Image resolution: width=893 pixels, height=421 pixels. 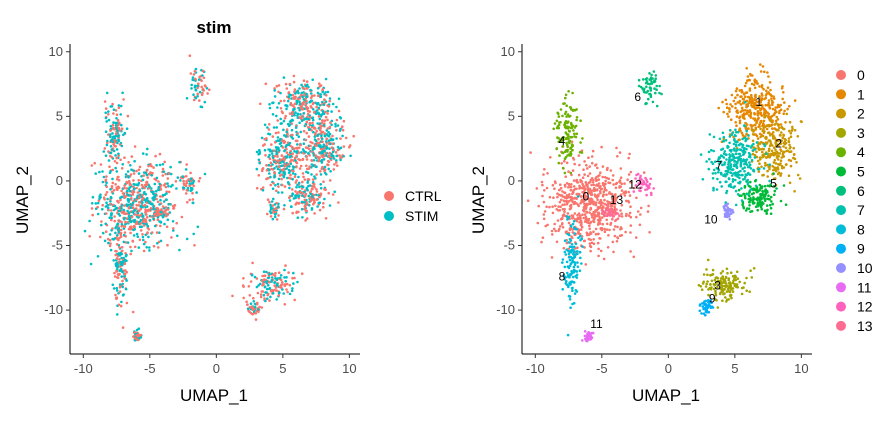 What do you see at coordinates (865, 307) in the screenshot?
I see `legend-label: 12` at bounding box center [865, 307].